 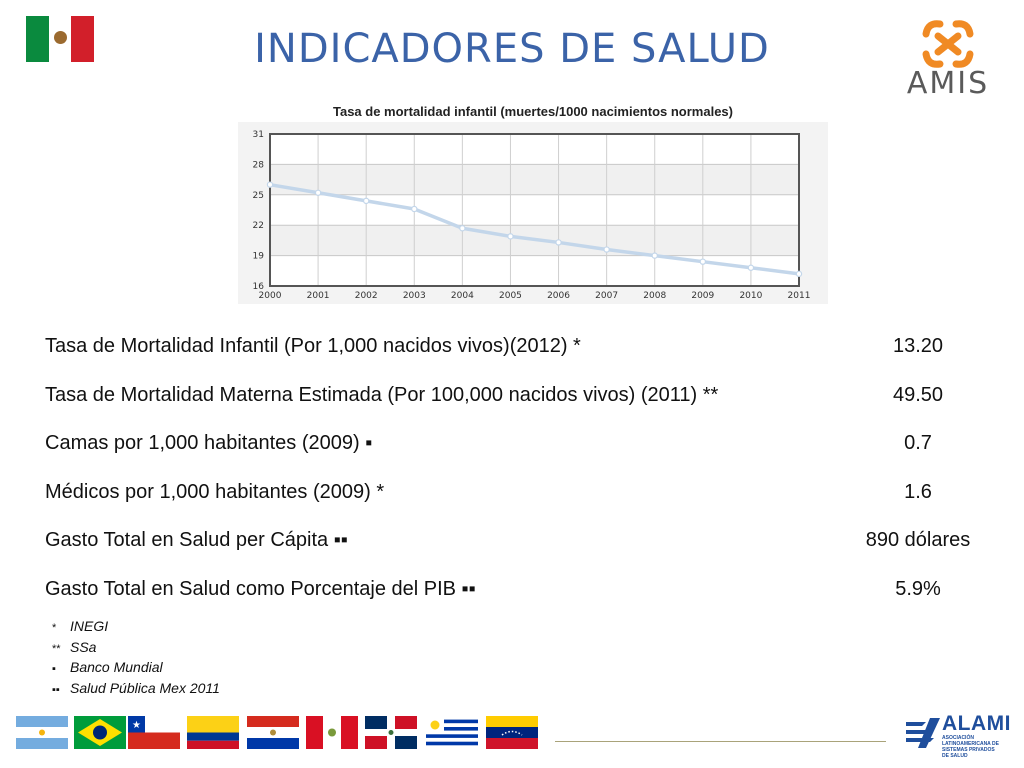 I want to click on alami-logo-icon, so click(x=923, y=733).